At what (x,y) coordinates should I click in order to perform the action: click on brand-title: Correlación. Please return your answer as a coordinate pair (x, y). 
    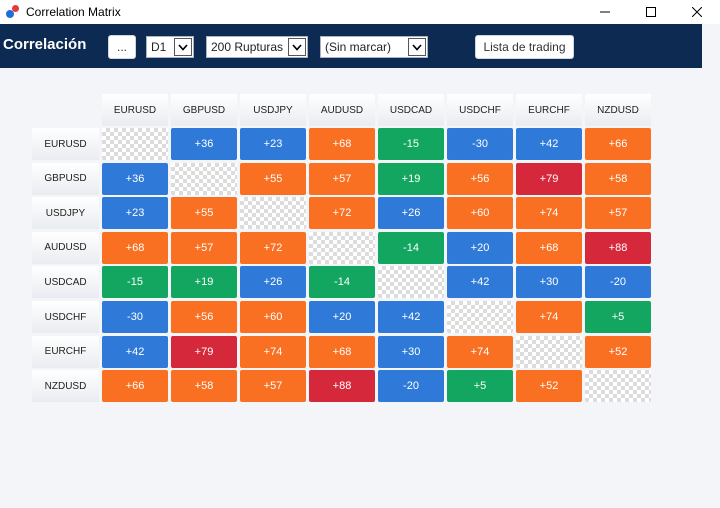
    Looking at the image, I should click on (45, 44).